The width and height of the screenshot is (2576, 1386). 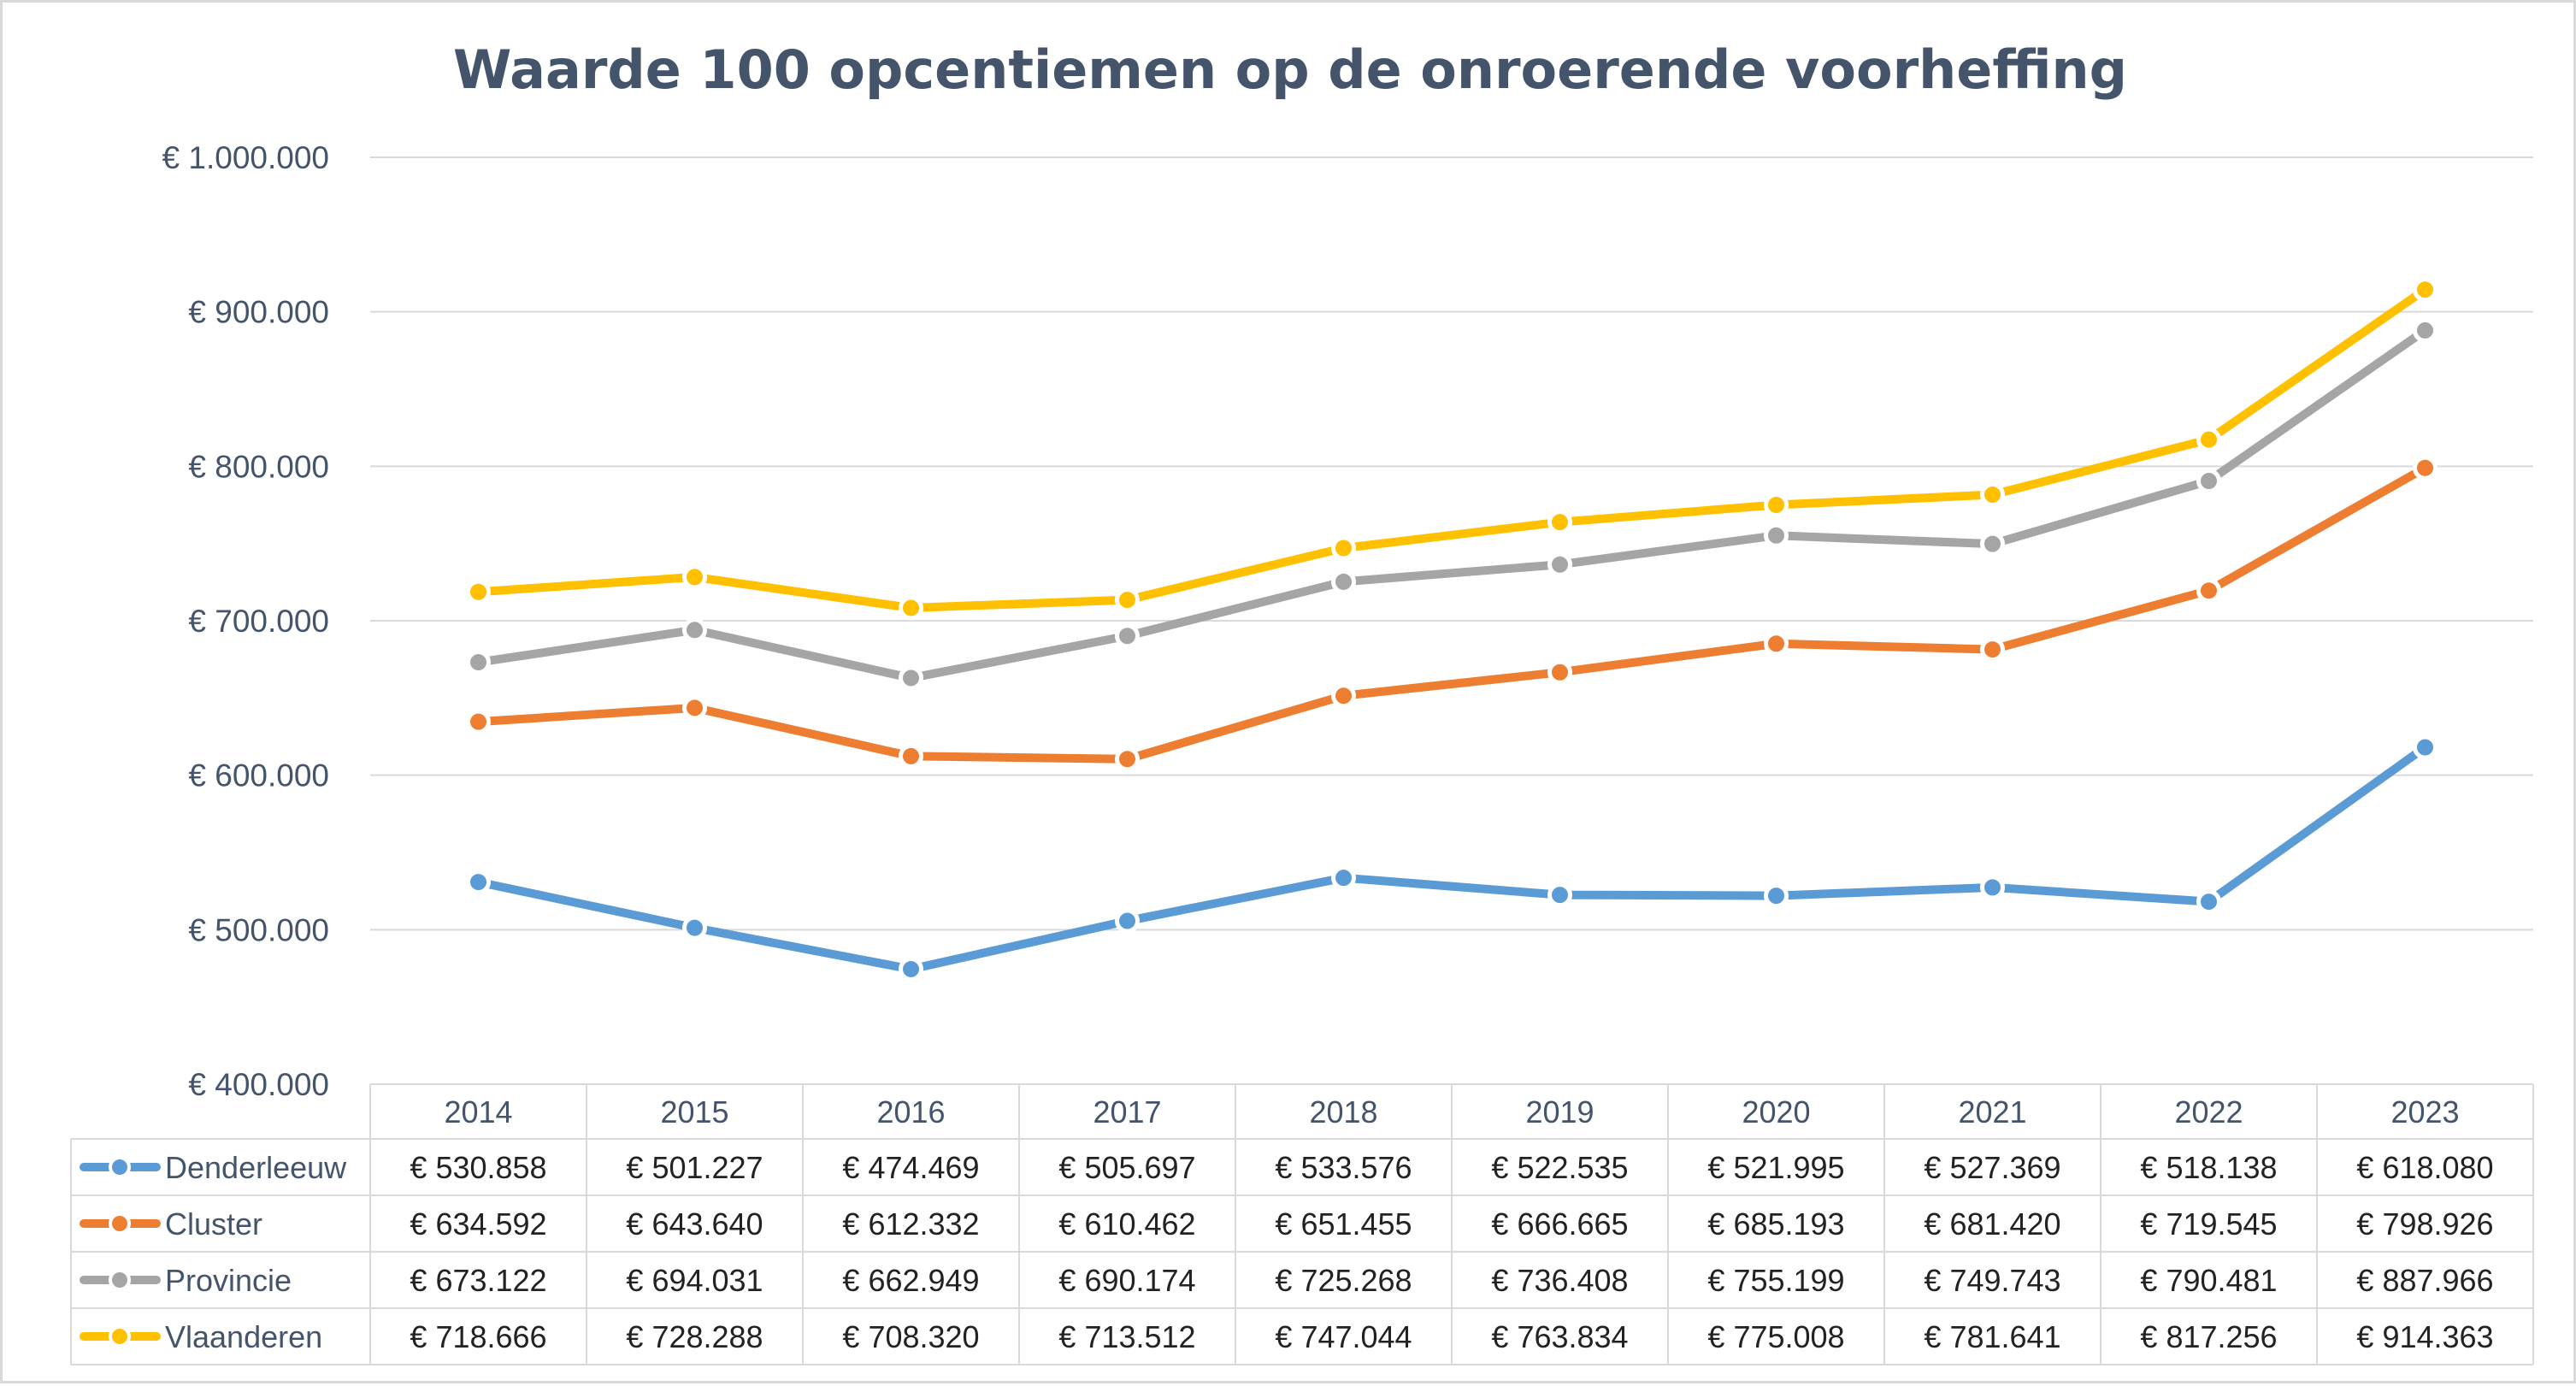 I want to click on table-cell-value: € 781.641, so click(x=1992, y=1336).